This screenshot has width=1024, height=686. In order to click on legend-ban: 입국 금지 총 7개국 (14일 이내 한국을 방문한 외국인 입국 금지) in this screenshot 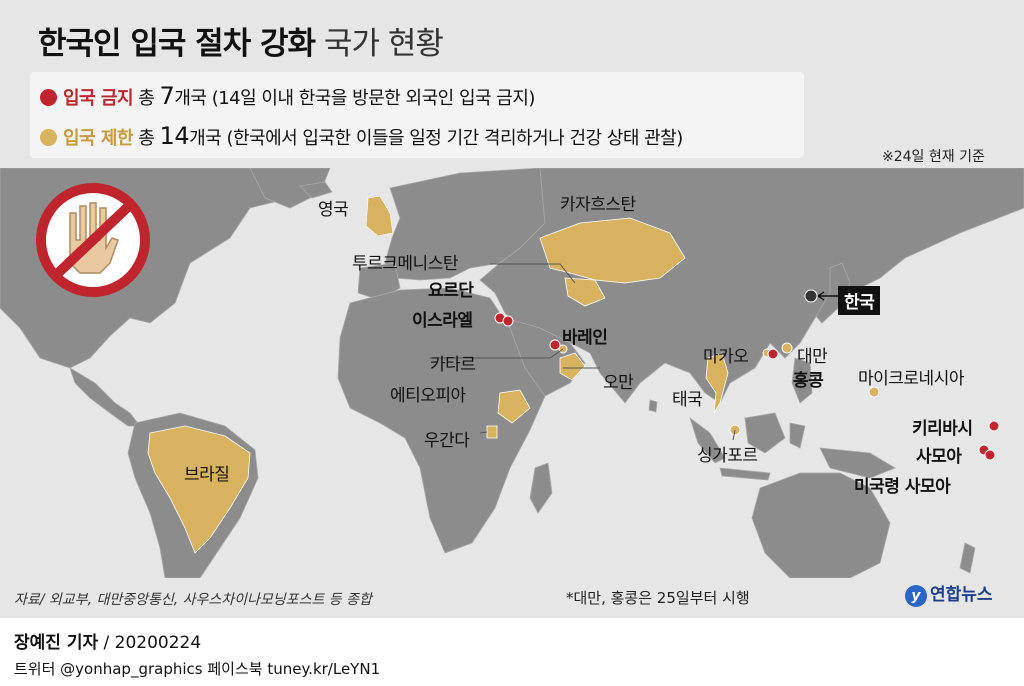, I will do `click(287, 96)`.